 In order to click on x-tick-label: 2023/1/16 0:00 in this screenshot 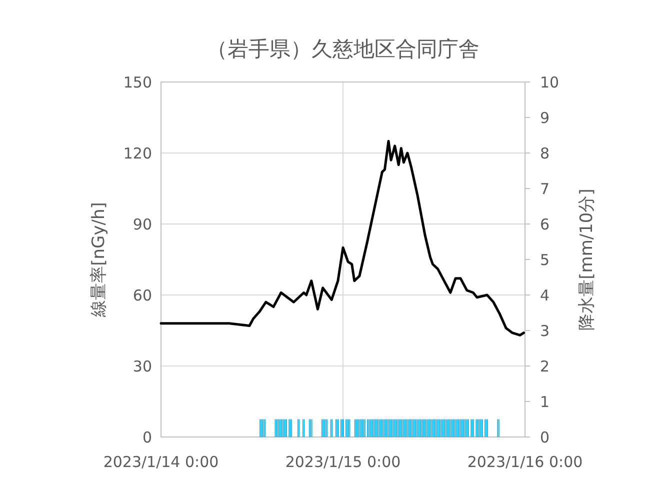, I will do `click(525, 462)`.